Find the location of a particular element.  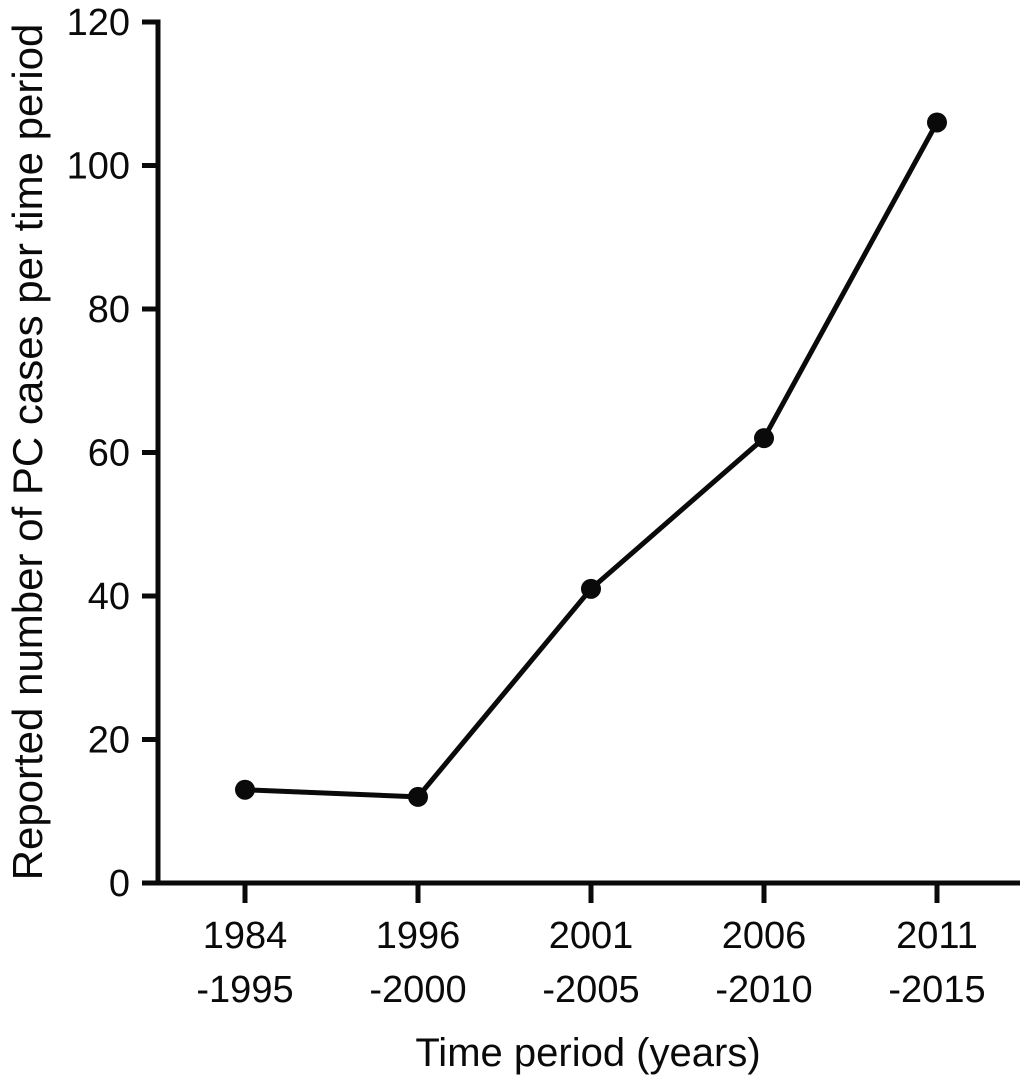

x-tick-label-line2: -2000 is located at coordinates (417, 990).